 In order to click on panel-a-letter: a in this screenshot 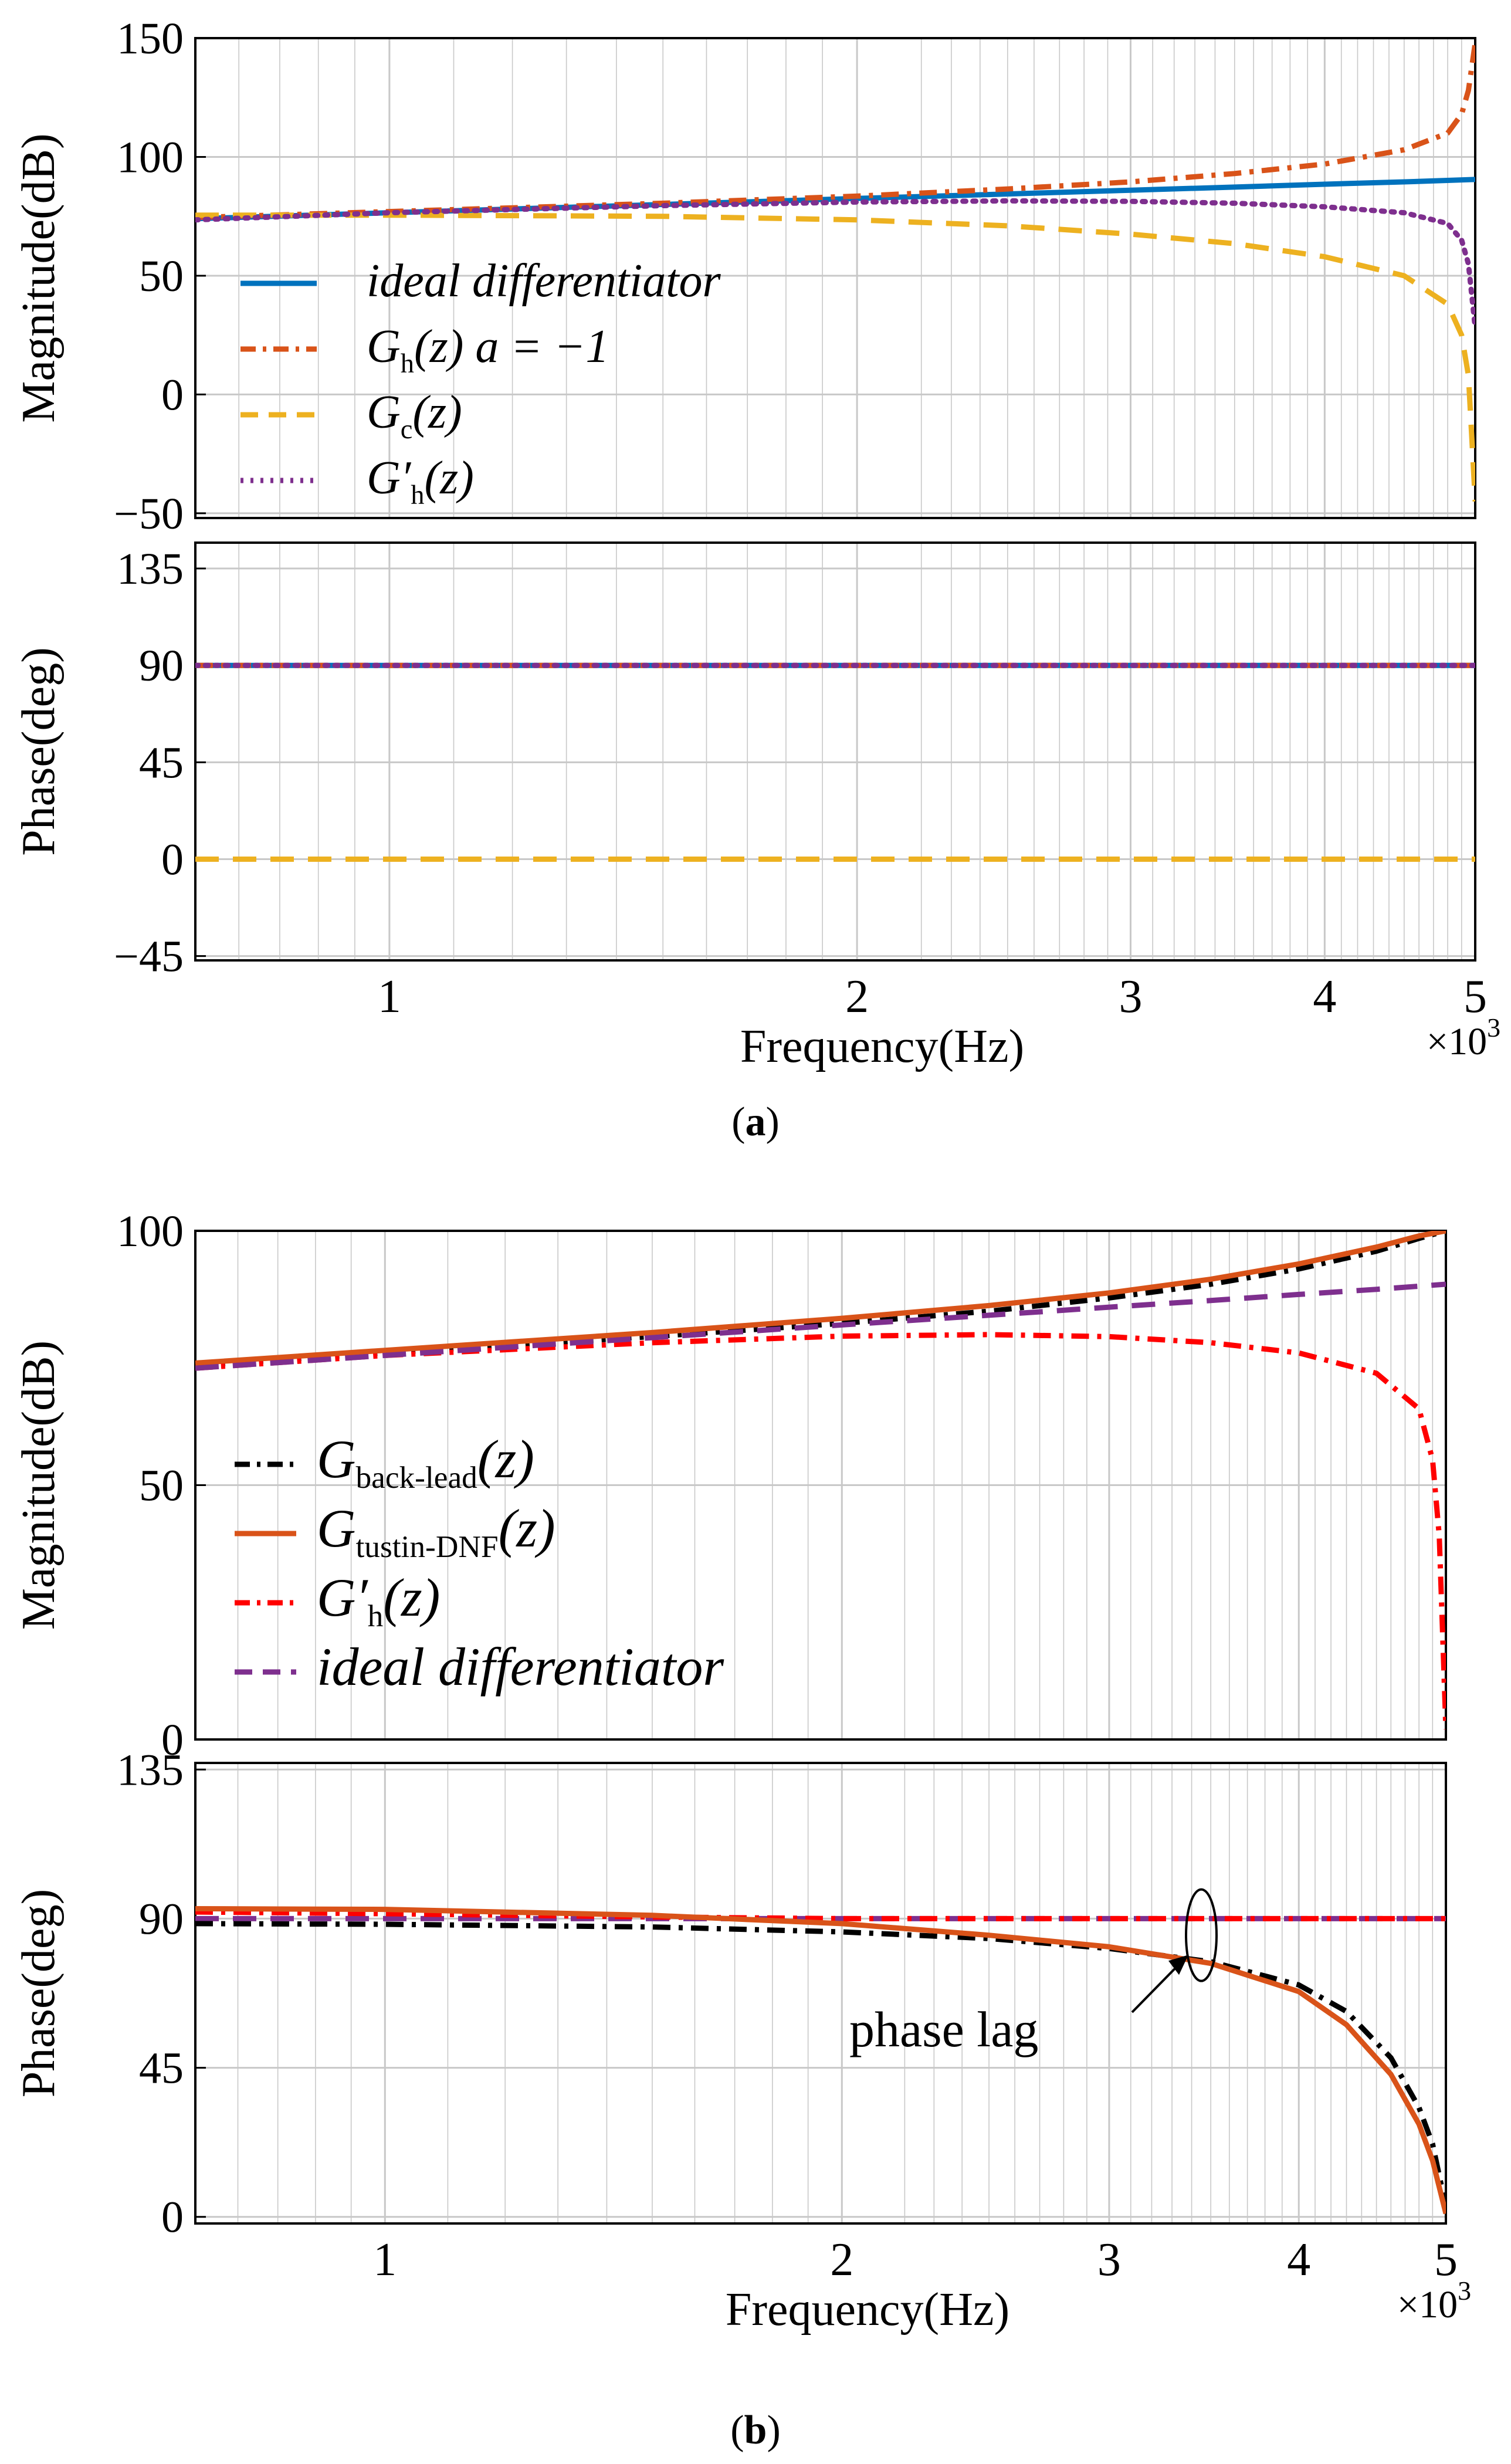, I will do `click(756, 1122)`.